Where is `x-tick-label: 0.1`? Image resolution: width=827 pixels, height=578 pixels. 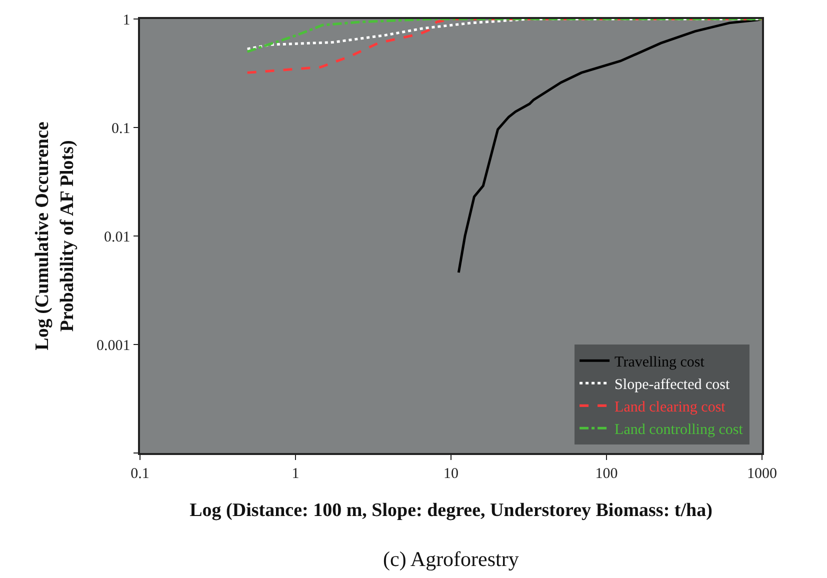 x-tick-label: 0.1 is located at coordinates (140, 474).